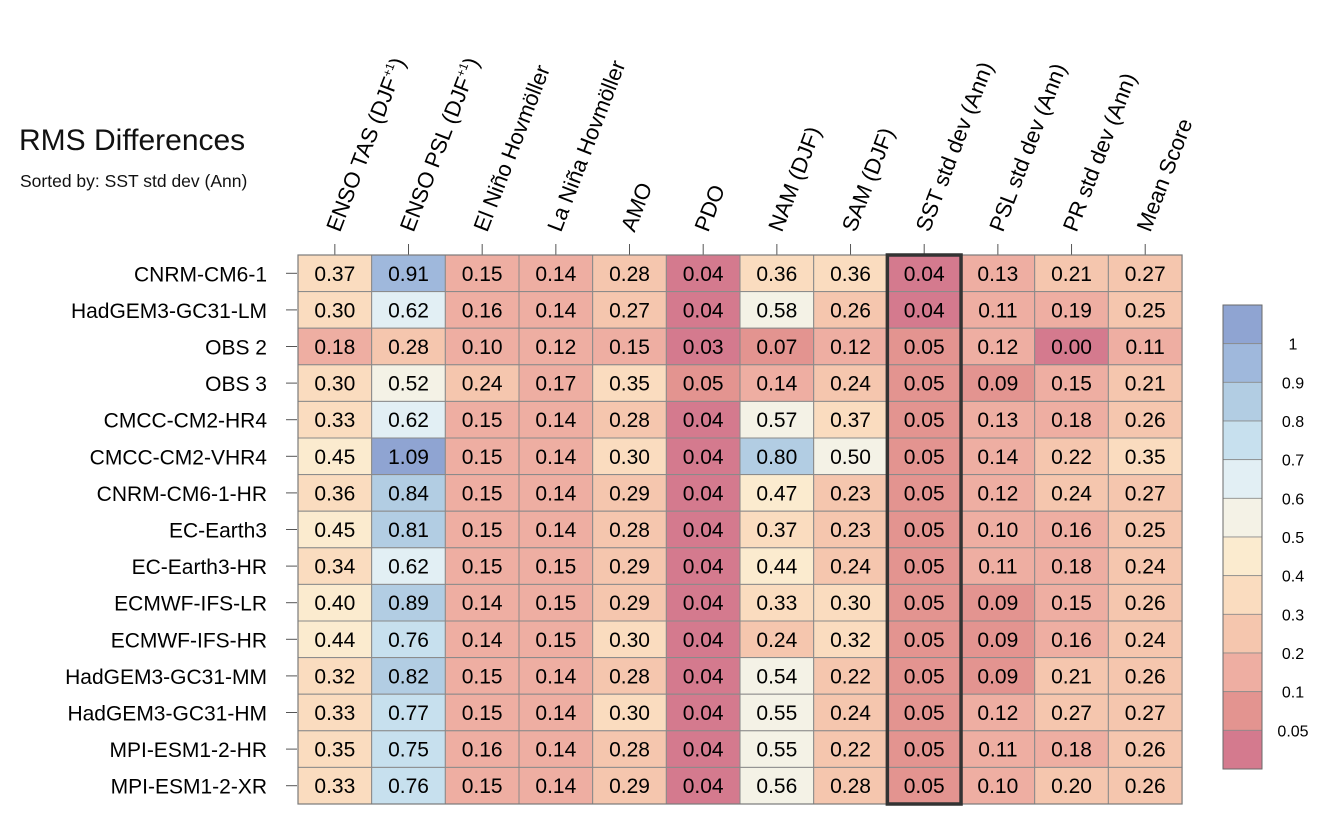  I want to click on cell-value: 0.37, so click(776, 530).